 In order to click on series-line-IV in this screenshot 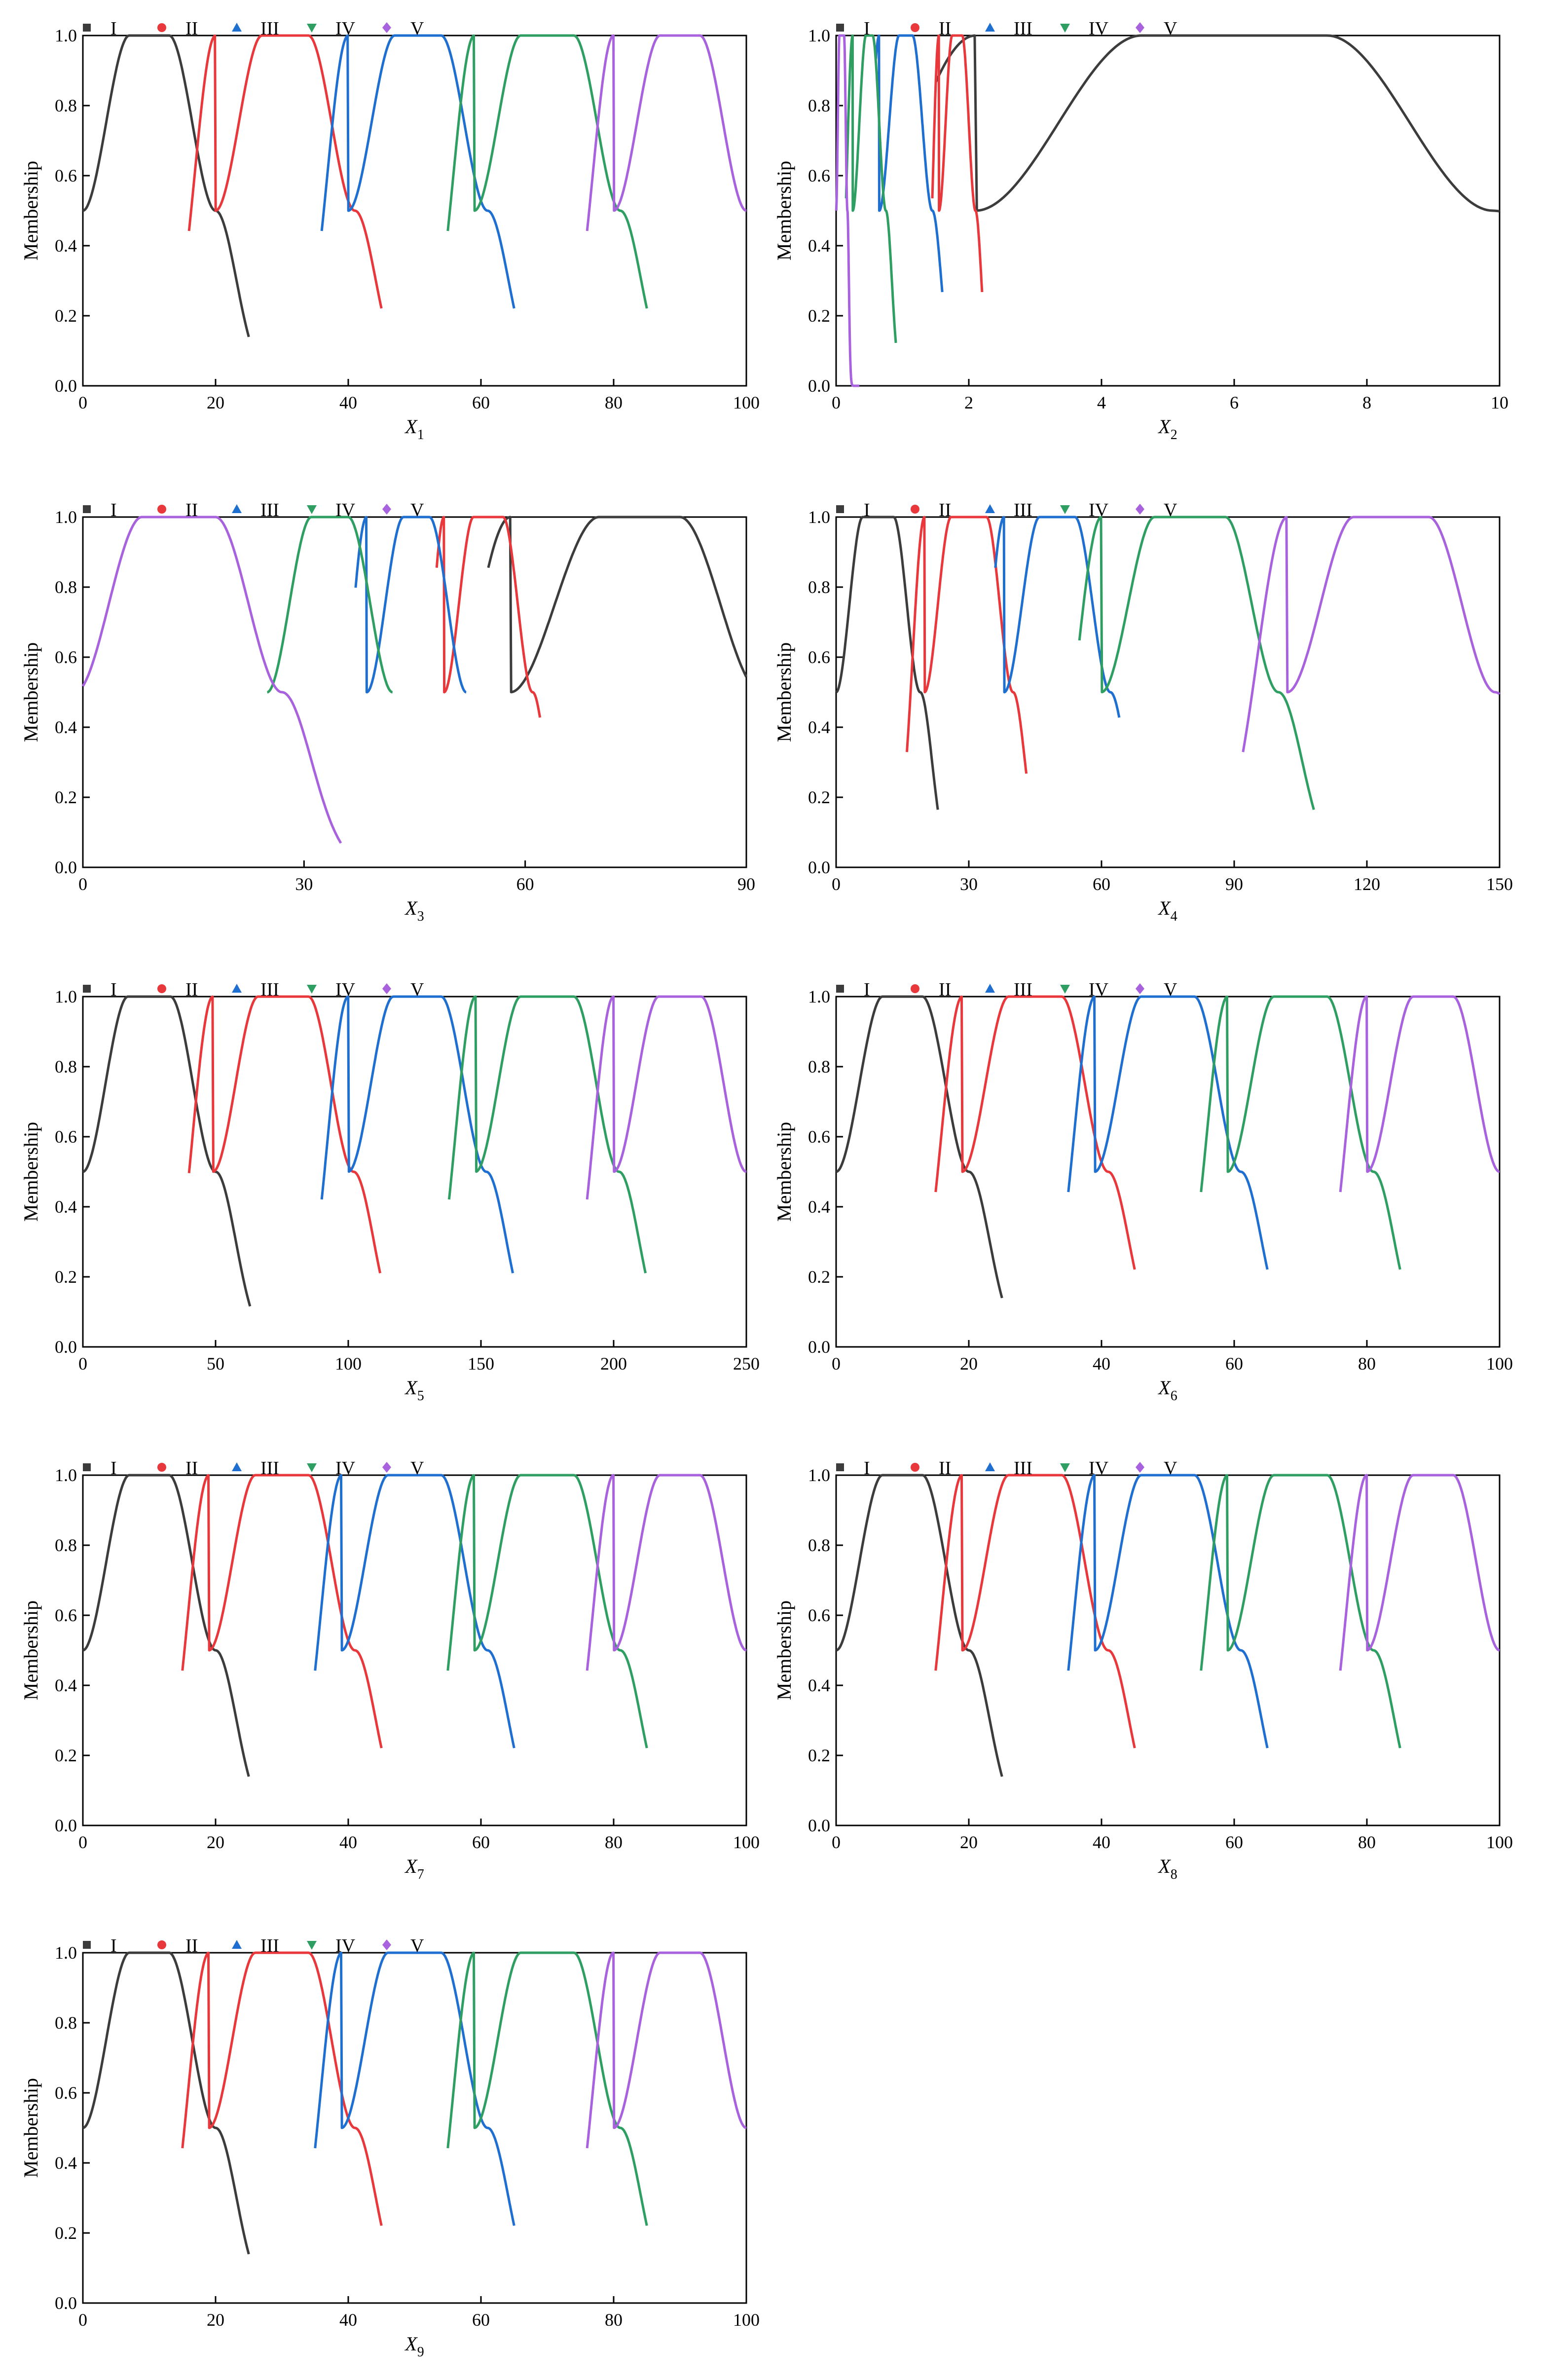, I will do `click(330, 605)`.